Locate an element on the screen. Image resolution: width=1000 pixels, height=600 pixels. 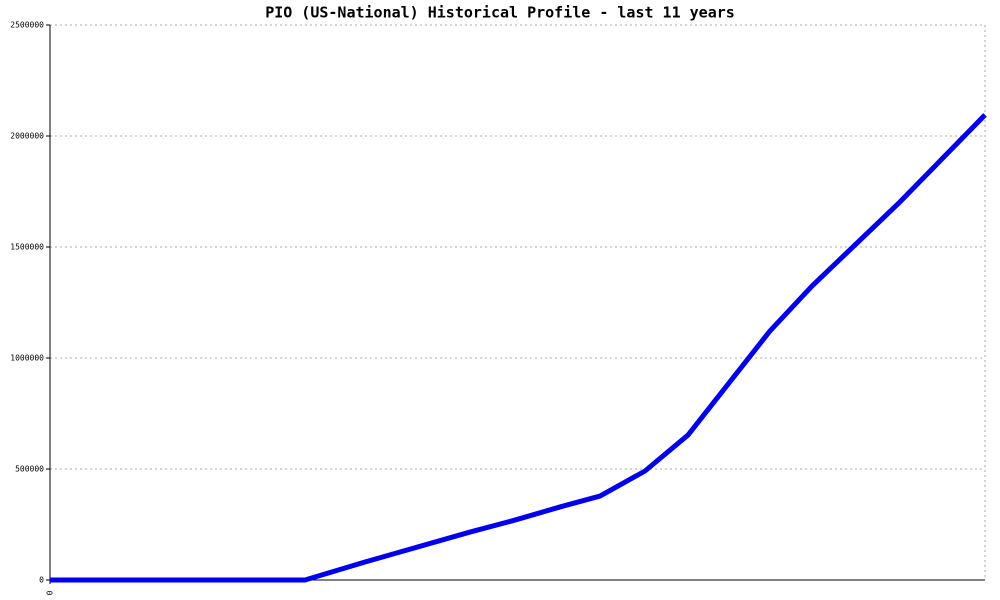
y-tick-label: 0 is located at coordinates (41, 580).